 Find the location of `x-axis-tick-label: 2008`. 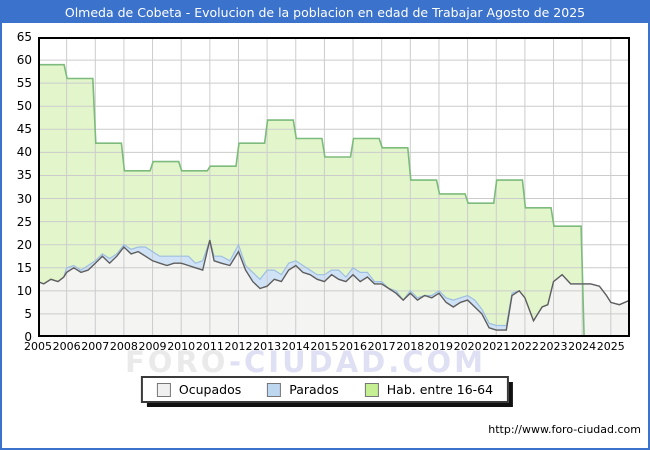

x-axis-tick-label: 2008 is located at coordinates (123, 346).